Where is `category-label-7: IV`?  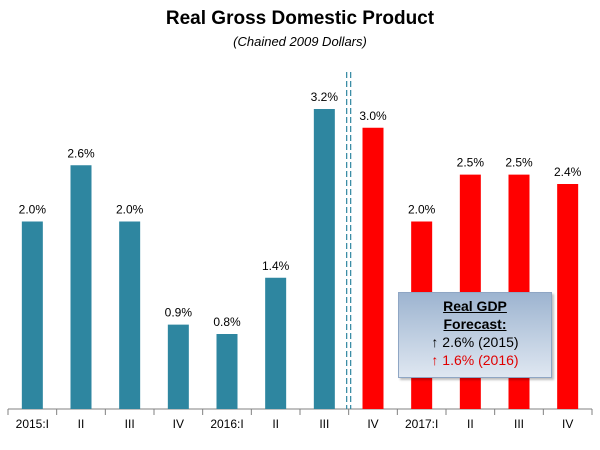
category-label-7: IV is located at coordinates (372, 424).